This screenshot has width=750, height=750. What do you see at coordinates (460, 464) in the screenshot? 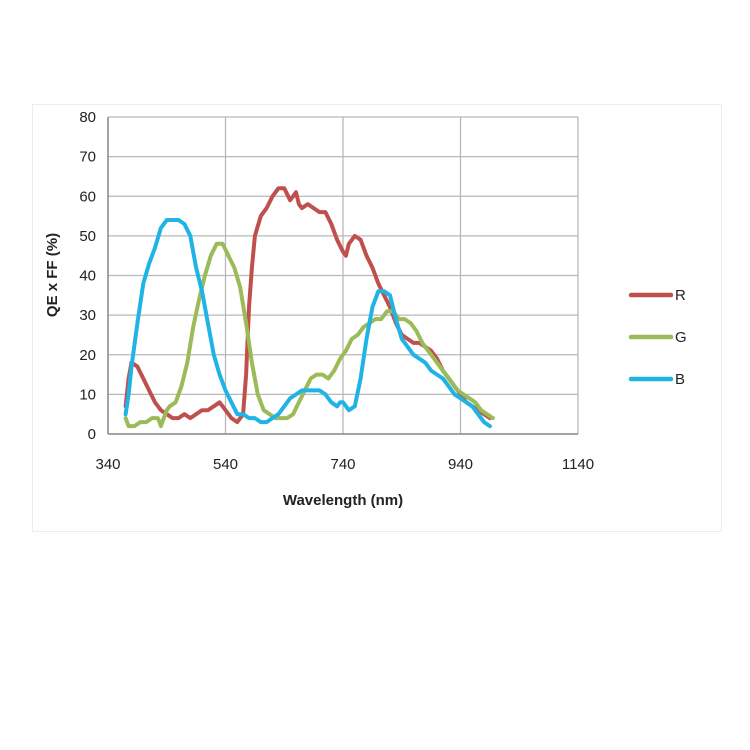
I see `x-tick-label: 940` at bounding box center [460, 464].